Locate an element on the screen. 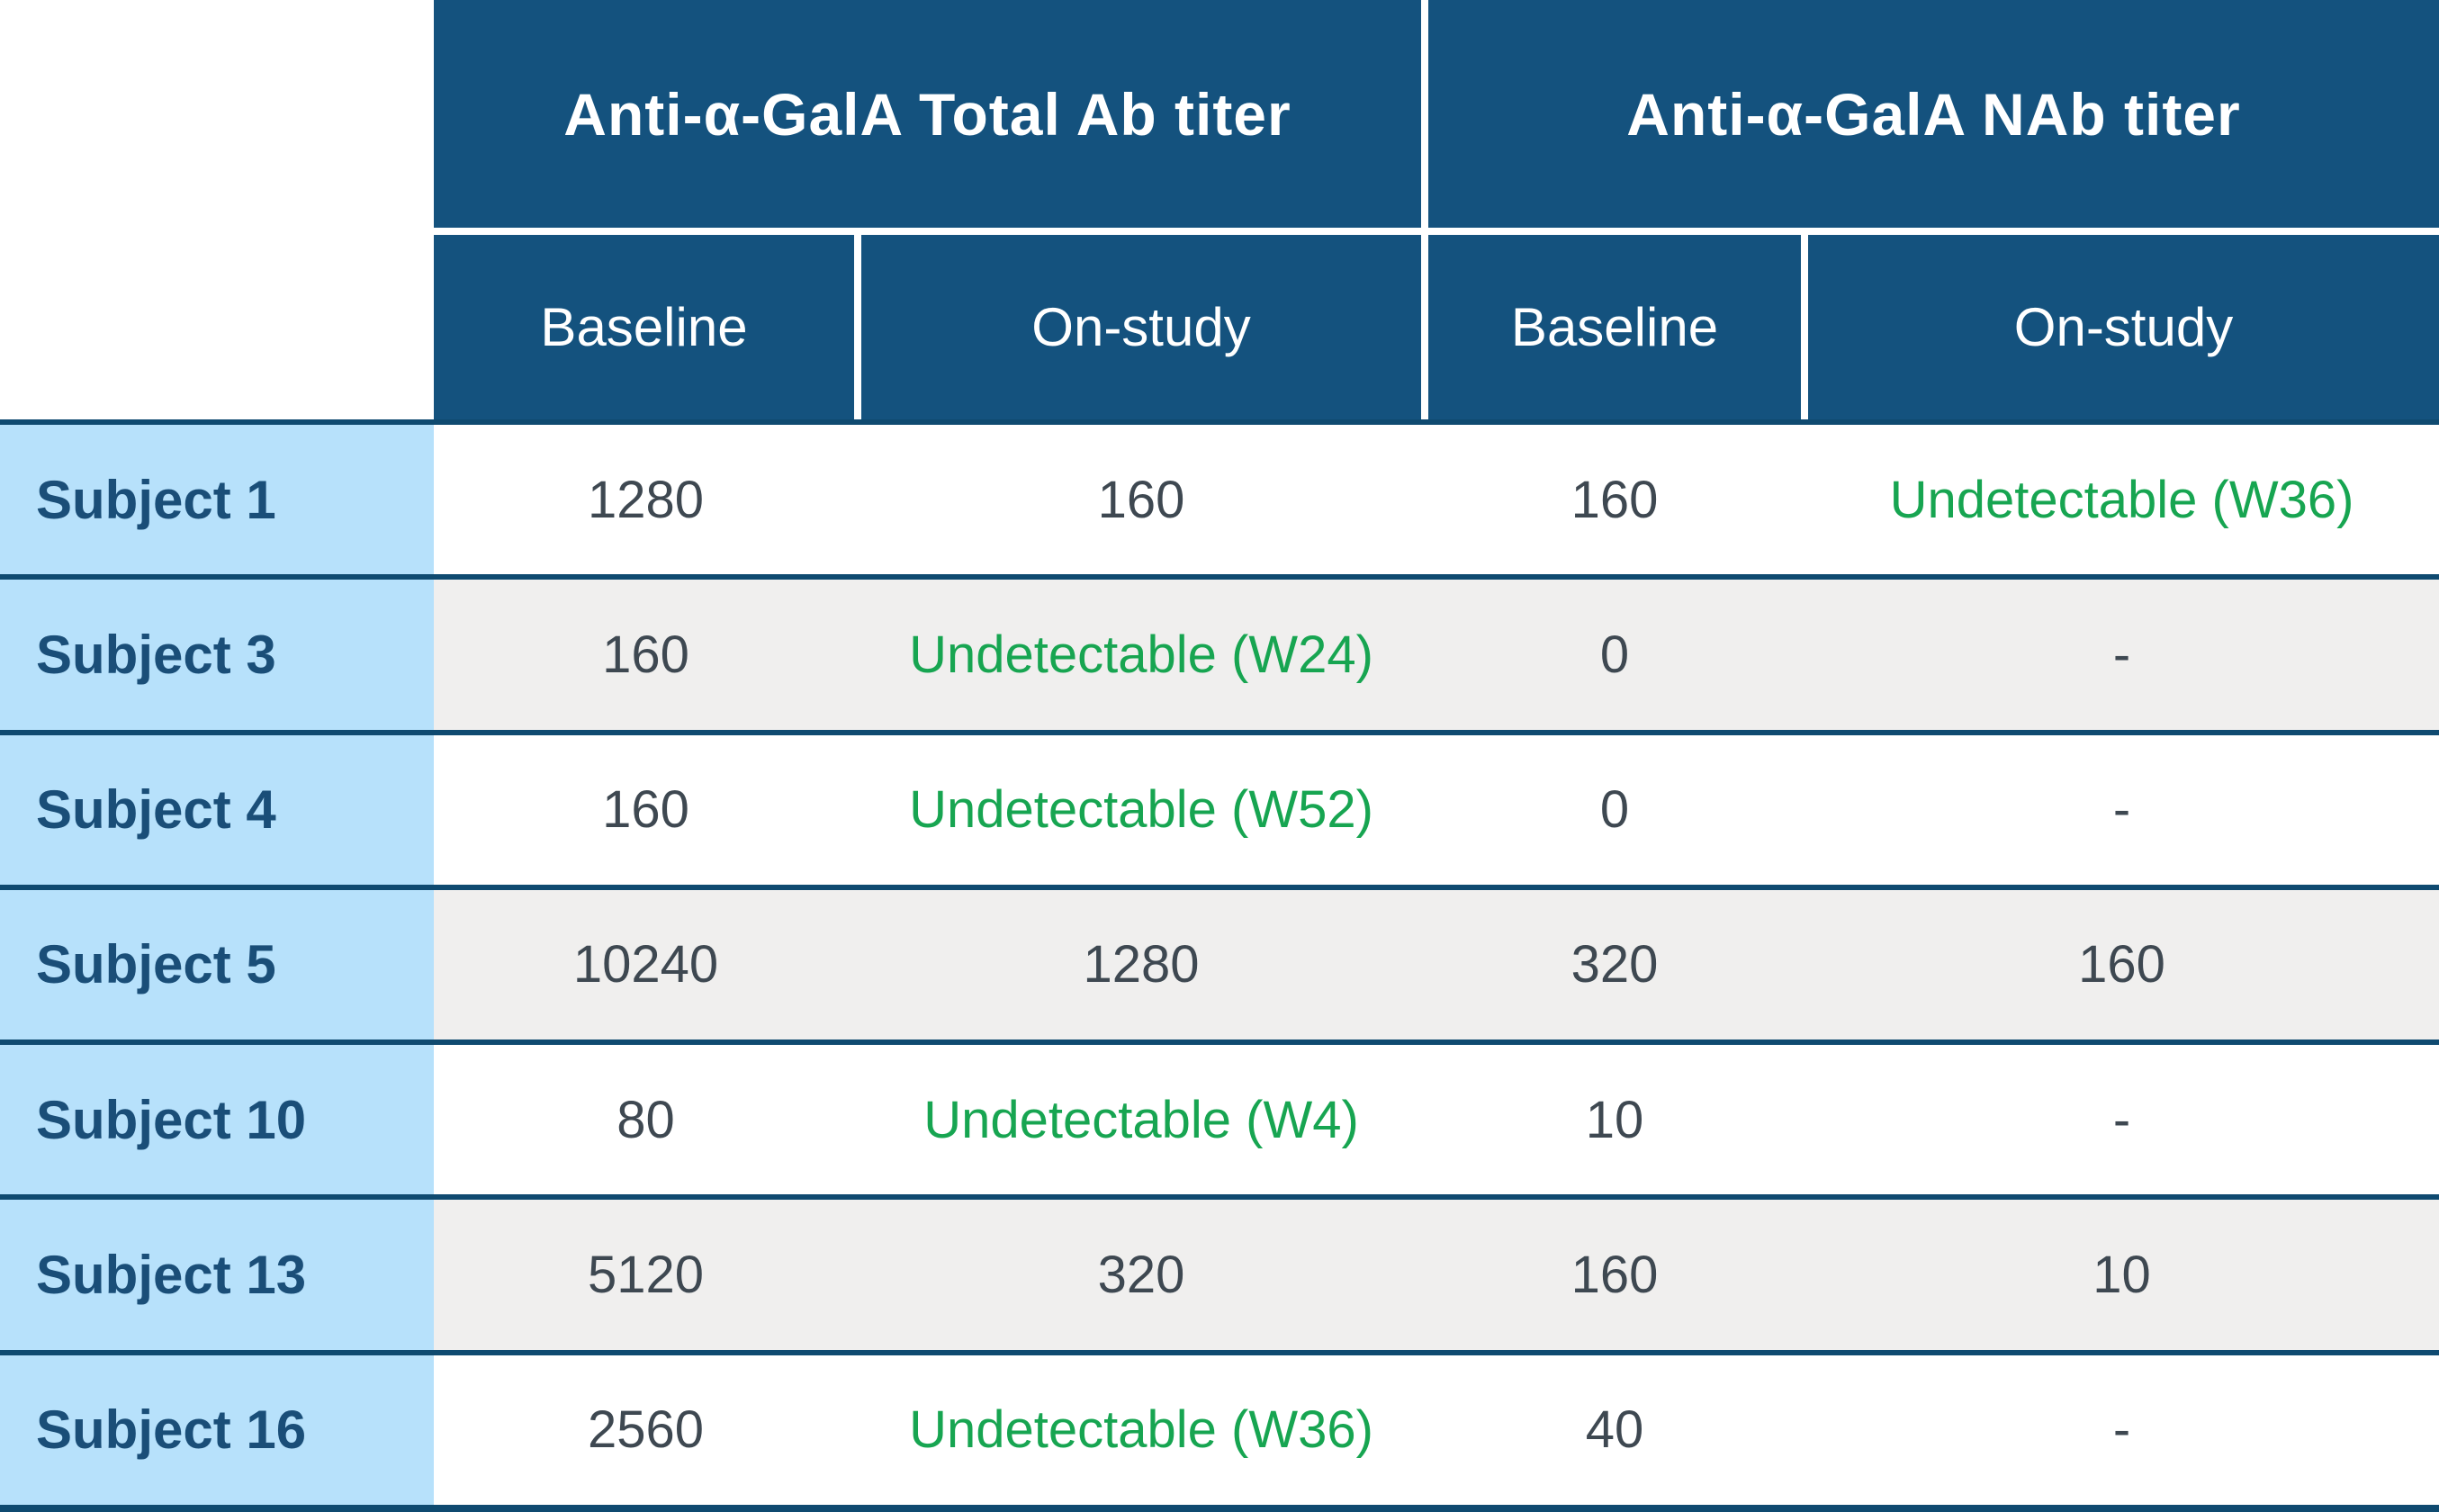 The height and width of the screenshot is (1512, 2439). titer-cell: 40 is located at coordinates (1614, 1430).